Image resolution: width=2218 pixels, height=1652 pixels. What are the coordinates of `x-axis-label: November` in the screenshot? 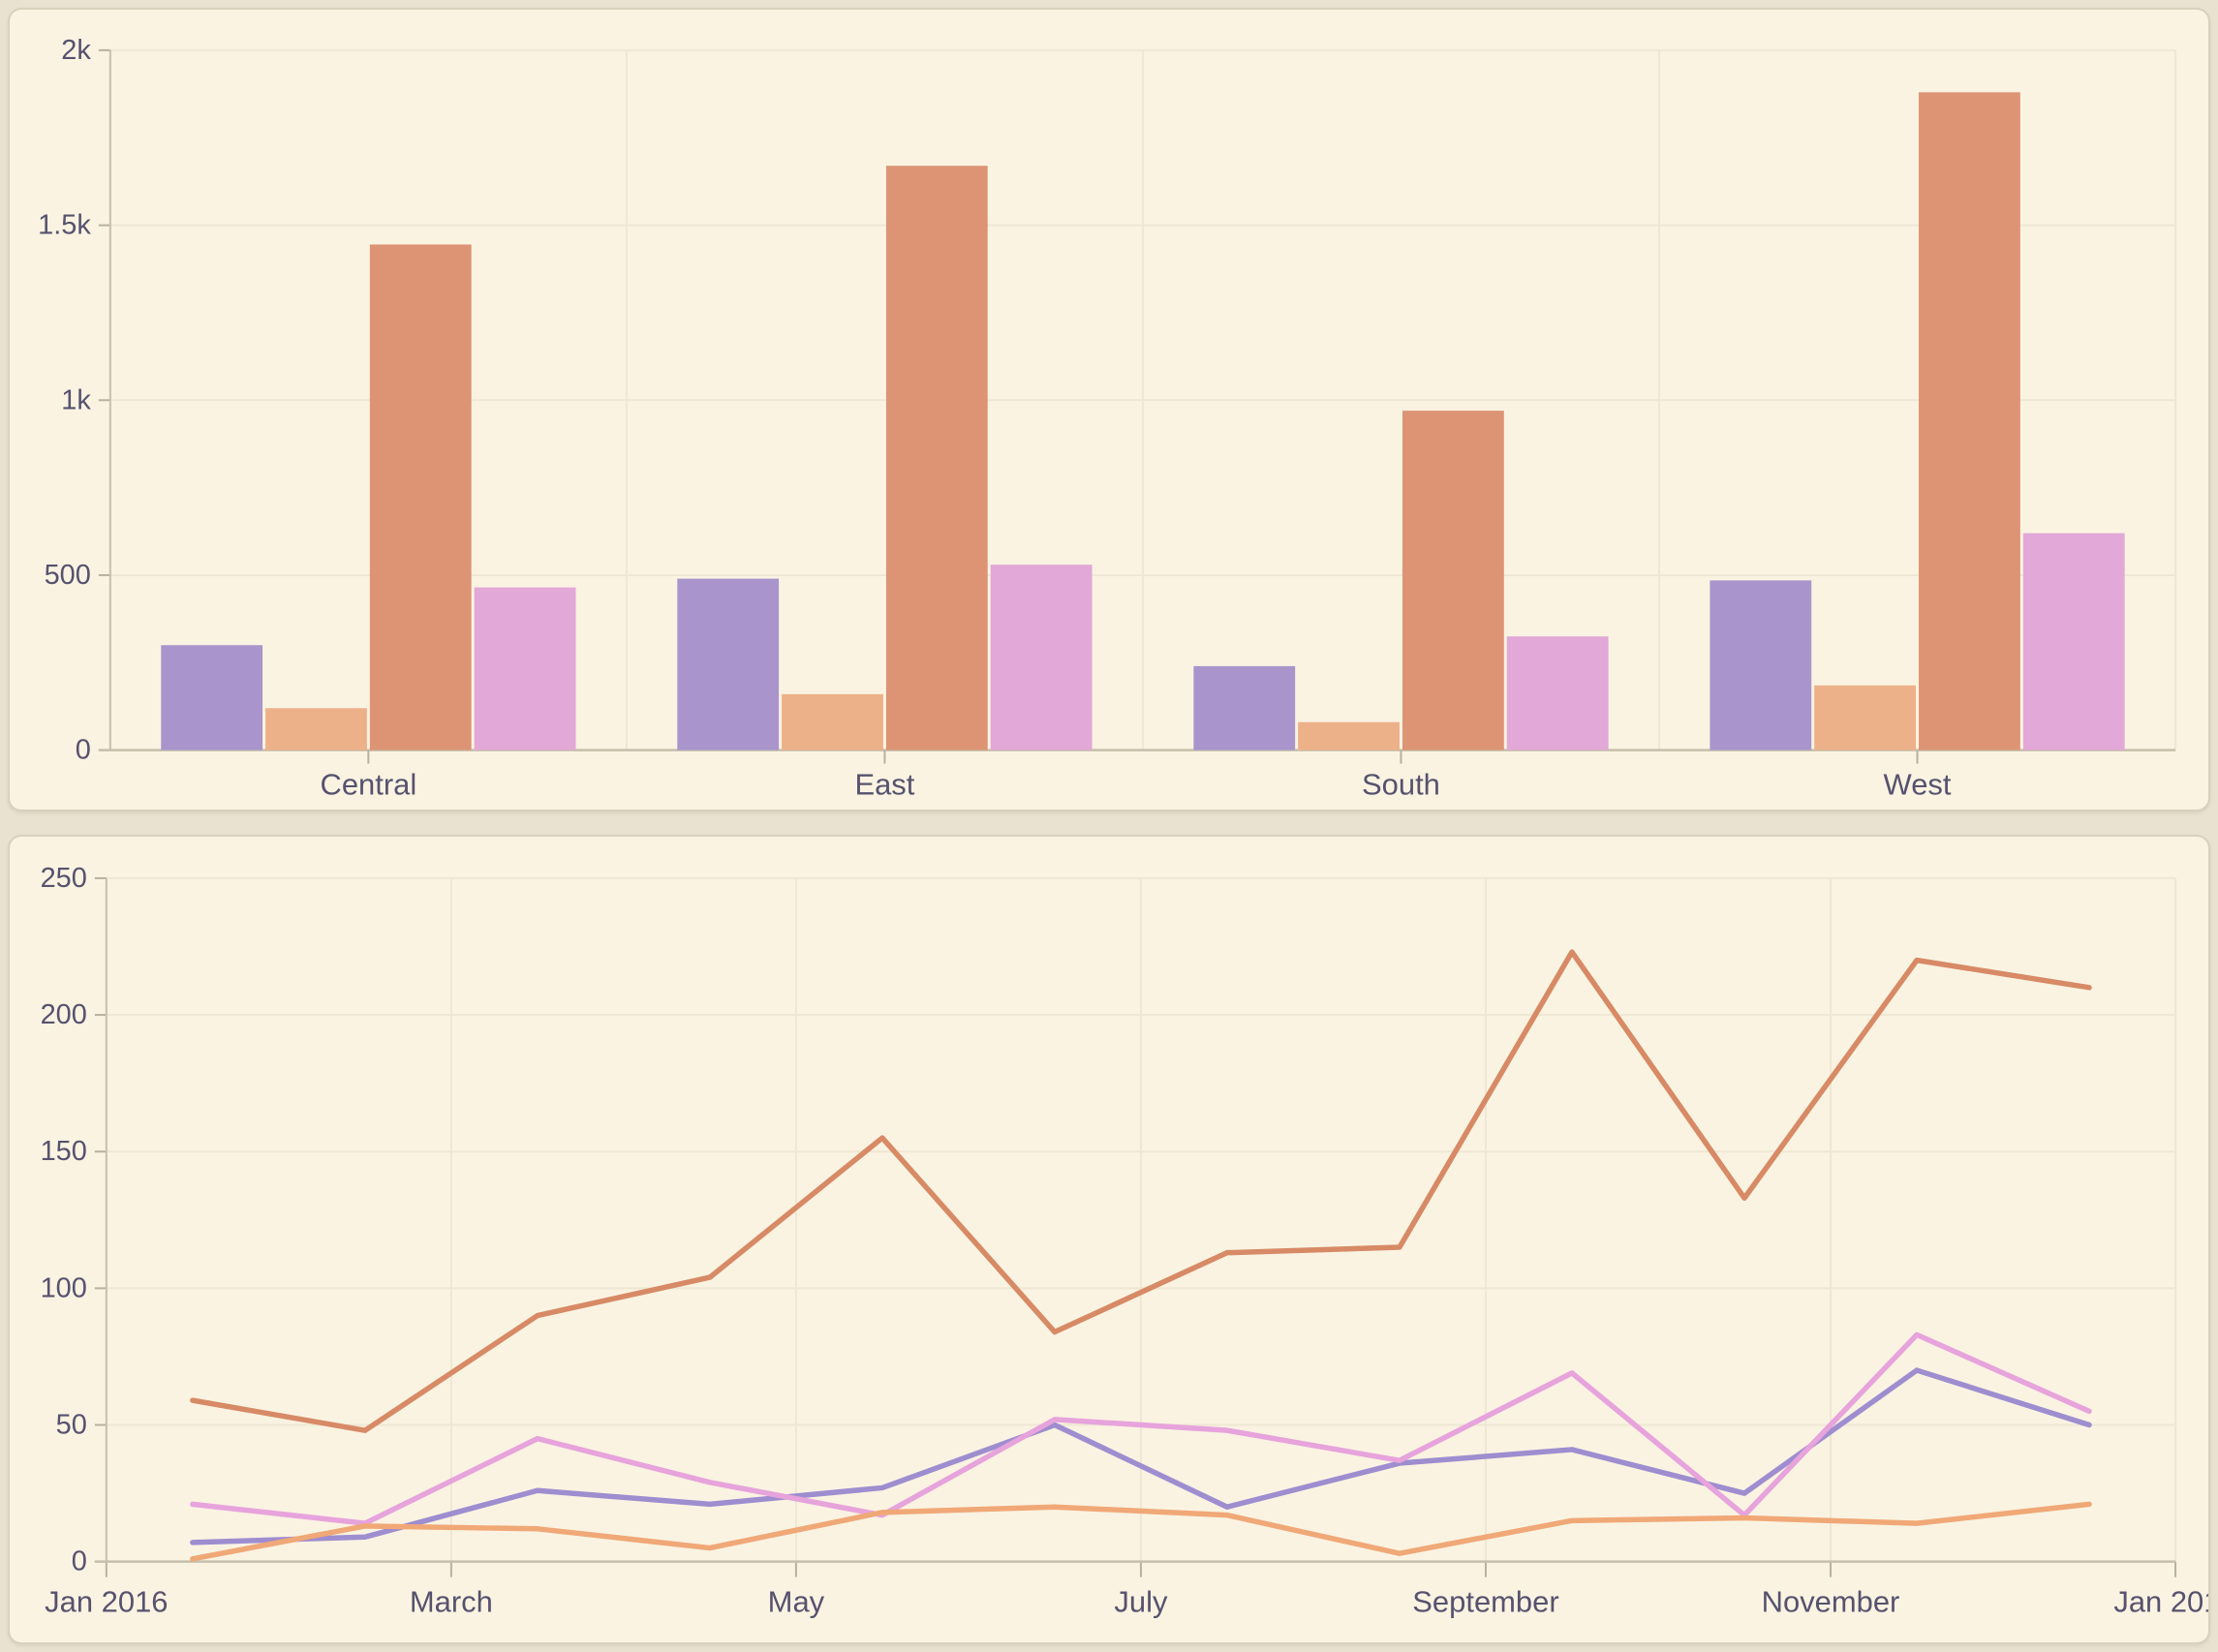 It's located at (1831, 1602).